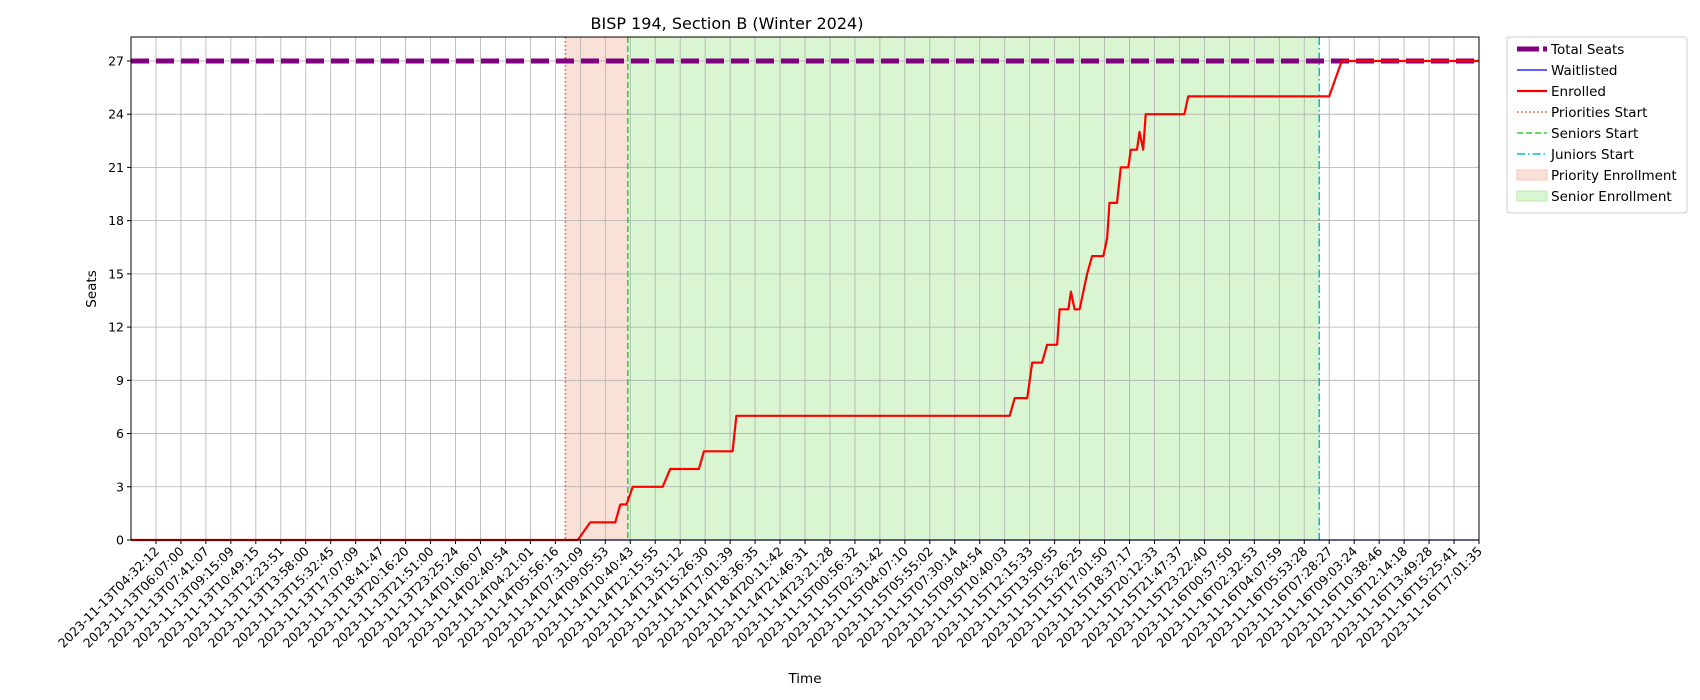  What do you see at coordinates (120, 380) in the screenshot?
I see `y-tick-label: 9` at bounding box center [120, 380].